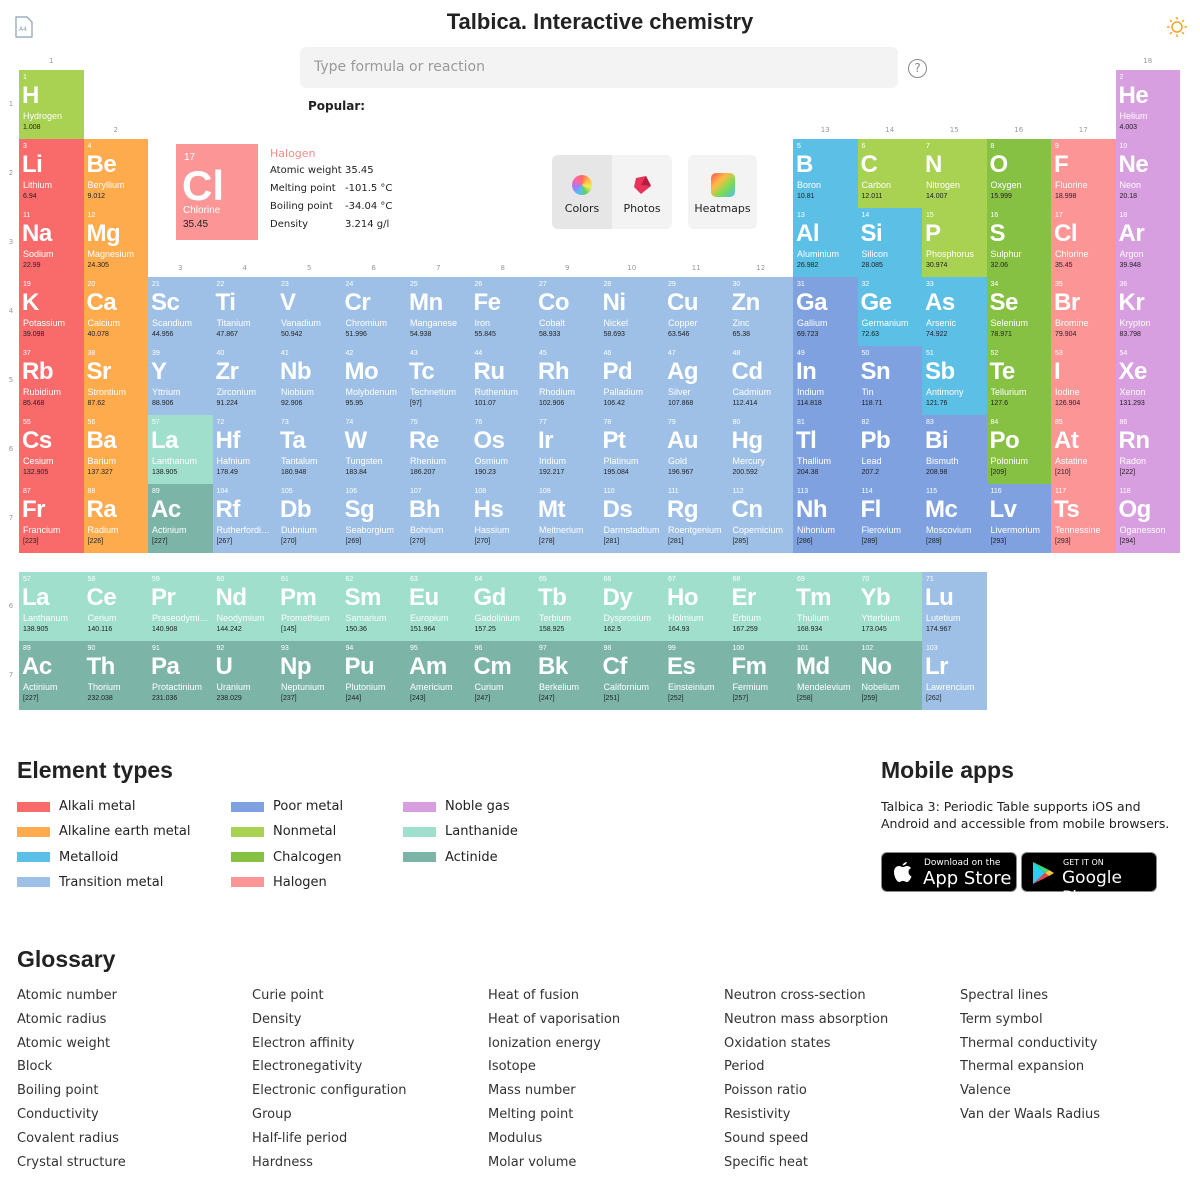 This screenshot has width=1200, height=1200. What do you see at coordinates (373, 380) in the screenshot?
I see `element-cell: 42 Mo Molybdenum 95.95` at bounding box center [373, 380].